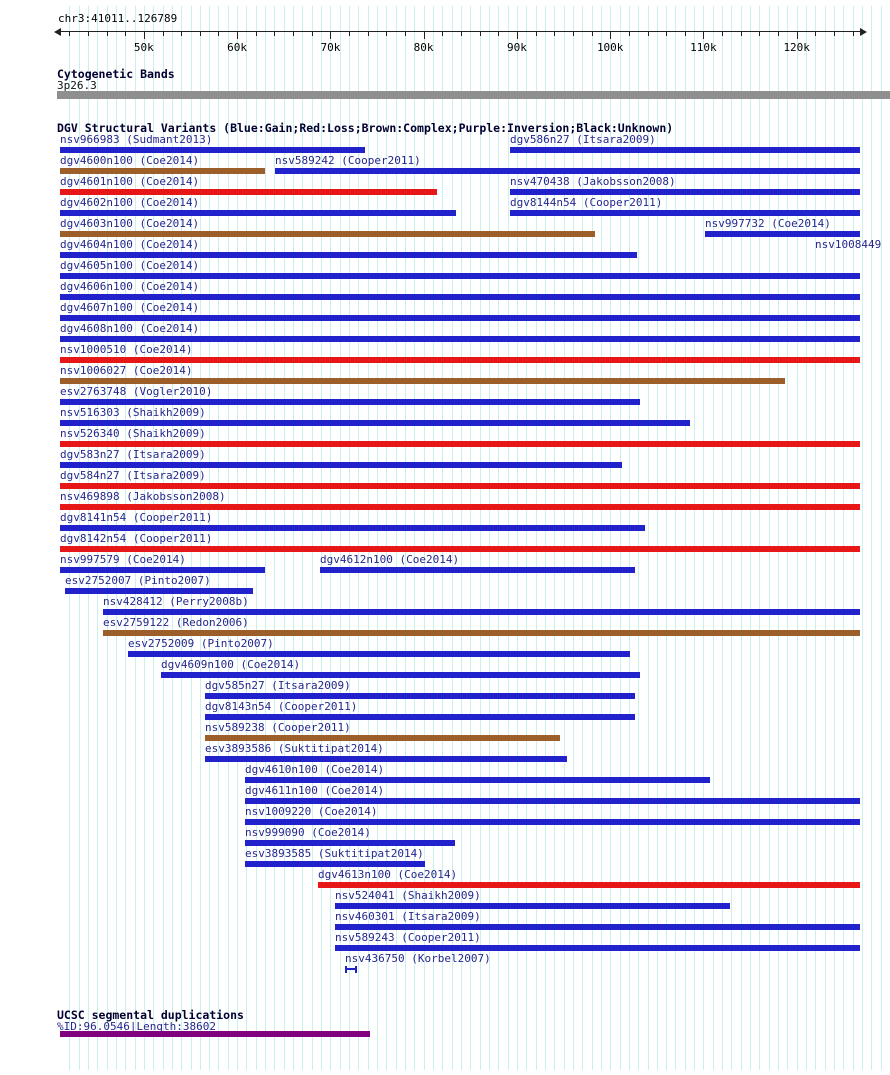  I want to click on variant-label: nsv589238 (Cooper2011), so click(278, 727).